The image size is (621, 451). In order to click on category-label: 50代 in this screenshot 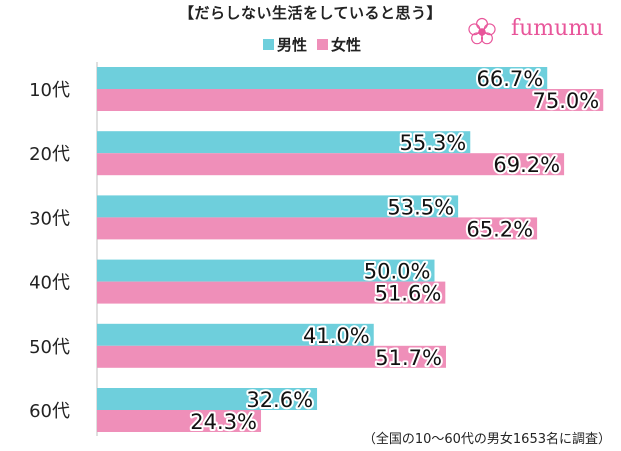, I will do `click(49, 347)`.